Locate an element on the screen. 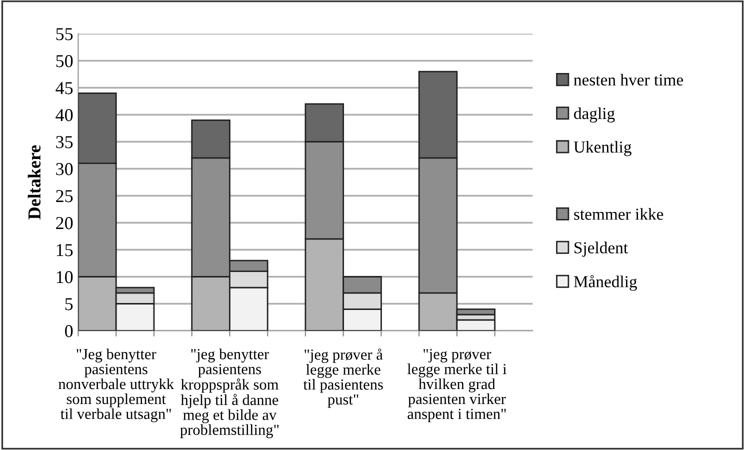  y-tick-label: 35 is located at coordinates (64, 142).